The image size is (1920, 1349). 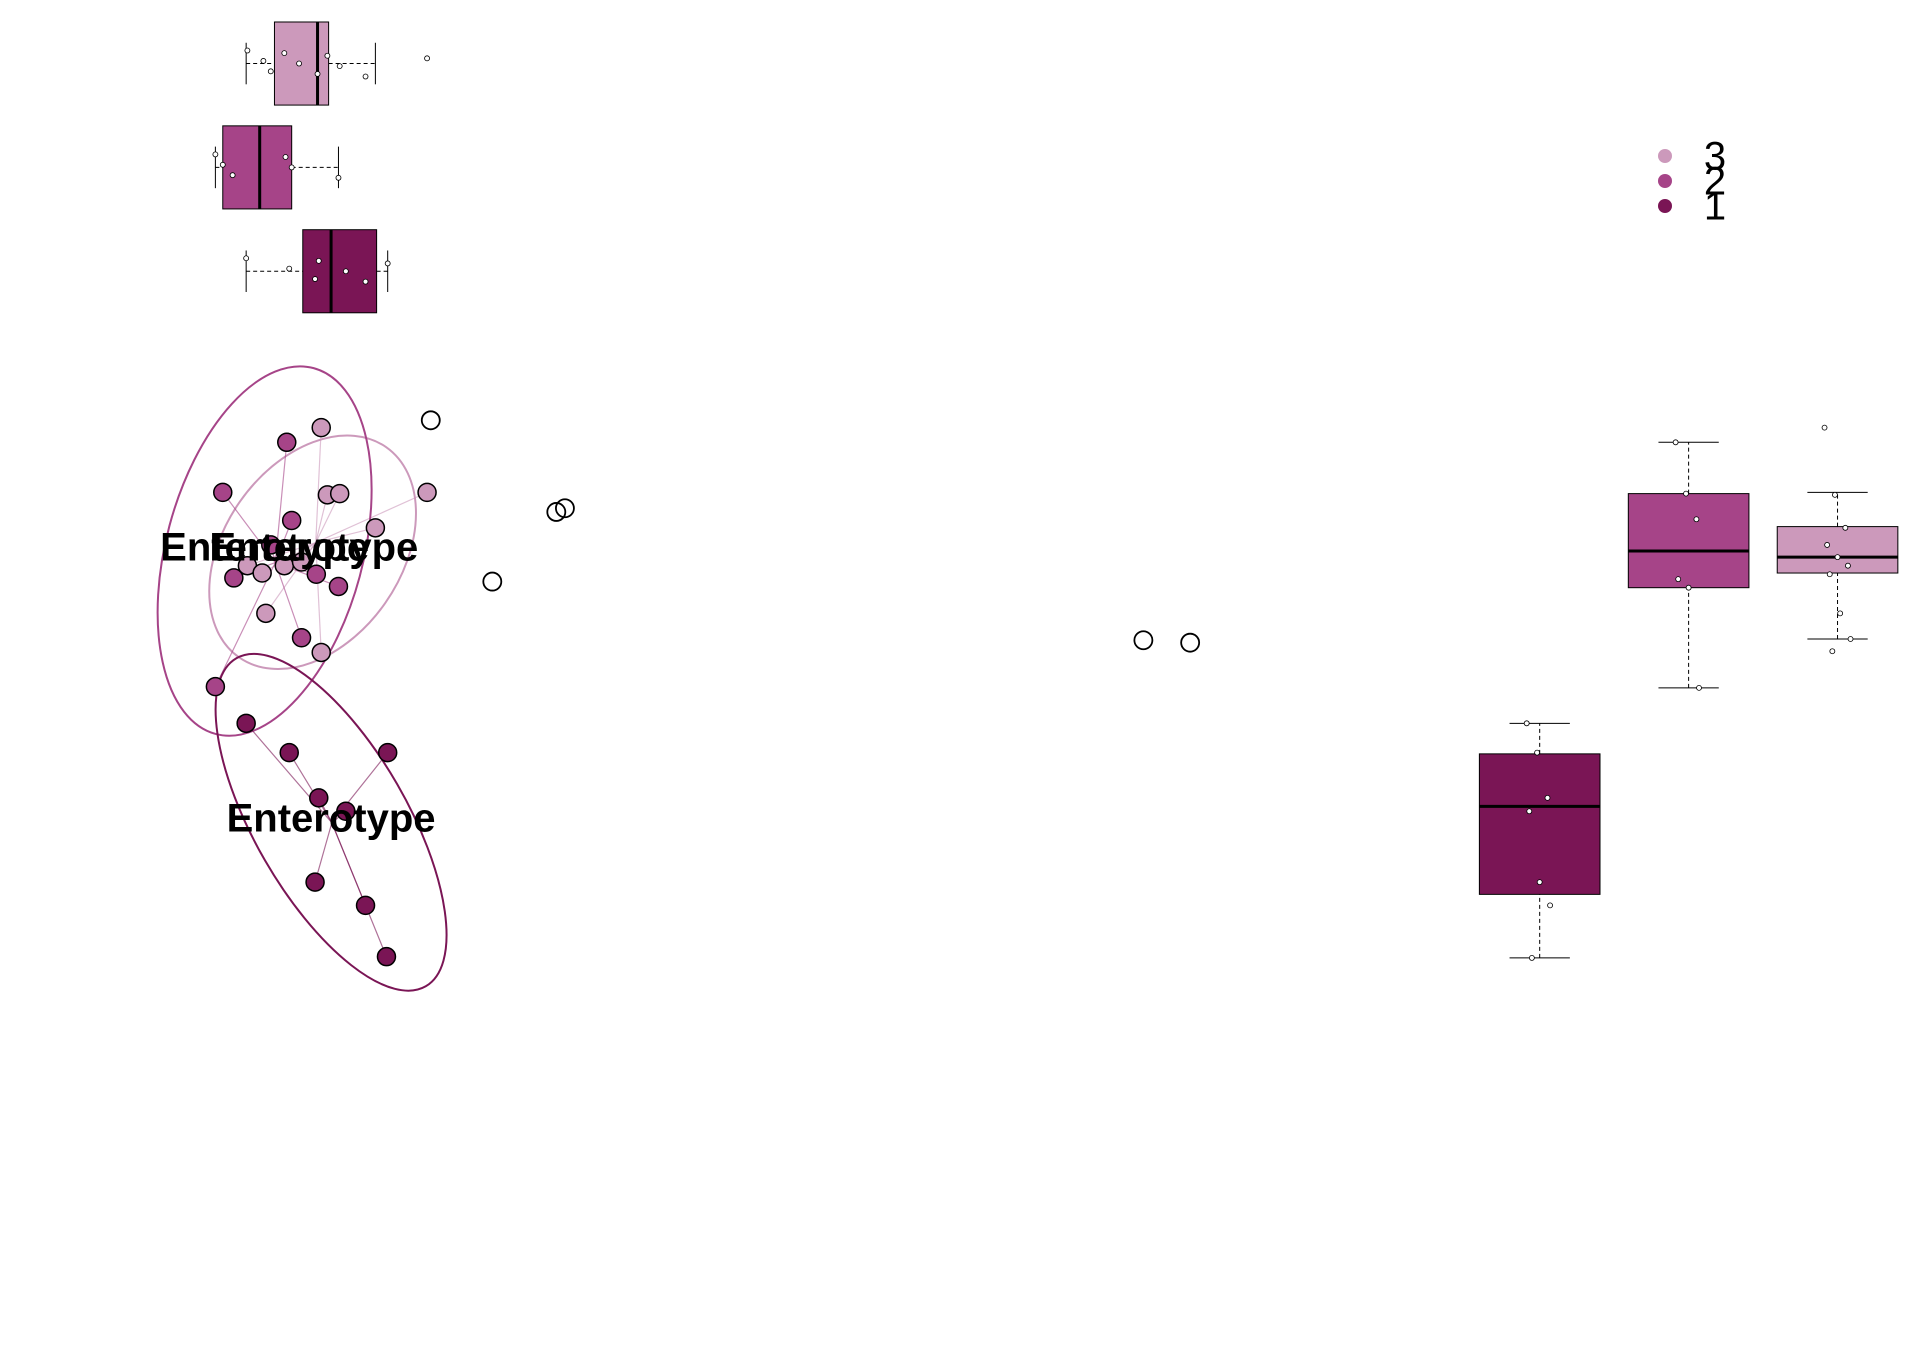 What do you see at coordinates (1715, 157) in the screenshot?
I see `legend-label: 3` at bounding box center [1715, 157].